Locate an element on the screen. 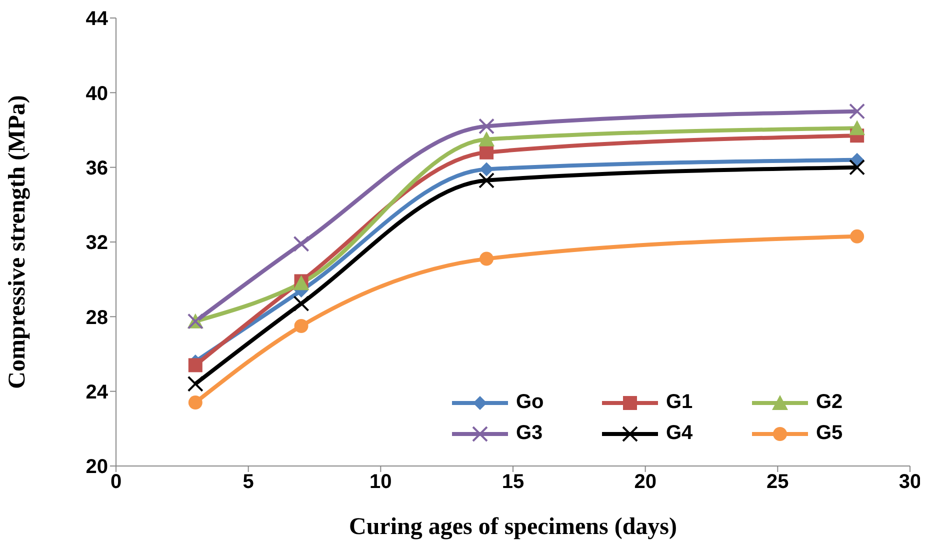 This screenshot has width=928, height=558. legend-label: G1 is located at coordinates (679, 402).